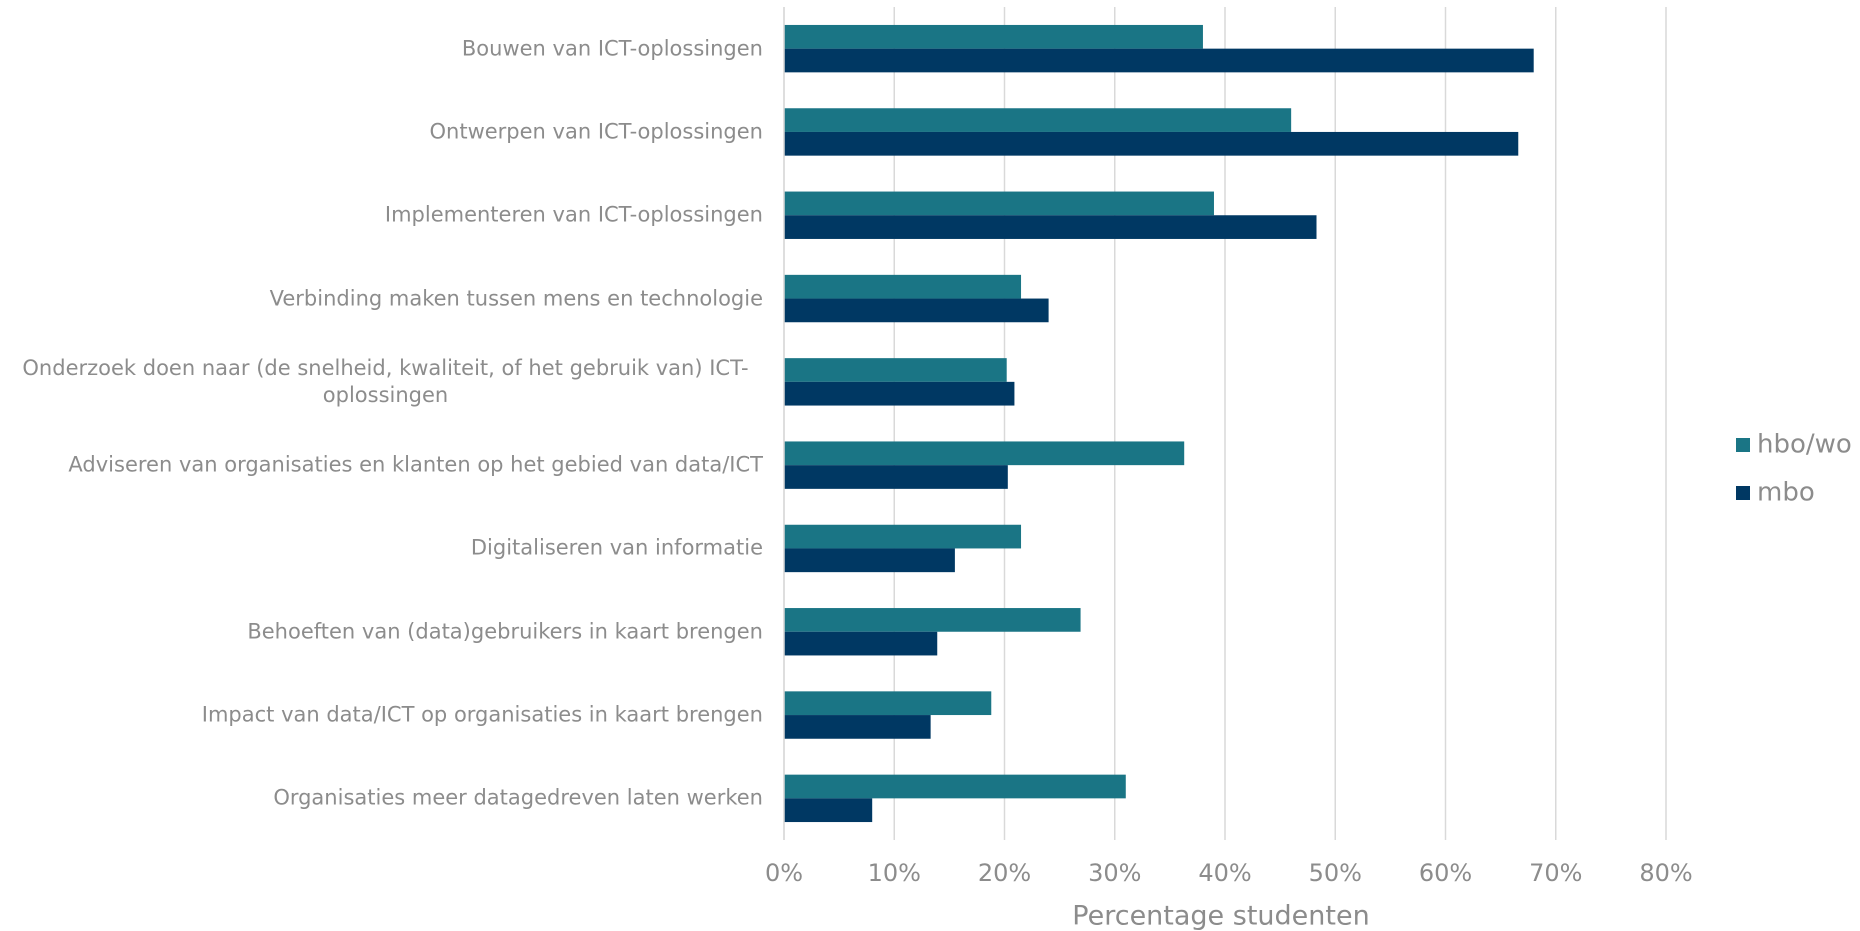 This screenshot has width=1860, height=931. What do you see at coordinates (1445, 873) in the screenshot?
I see `x-tick-label: 60%` at bounding box center [1445, 873].